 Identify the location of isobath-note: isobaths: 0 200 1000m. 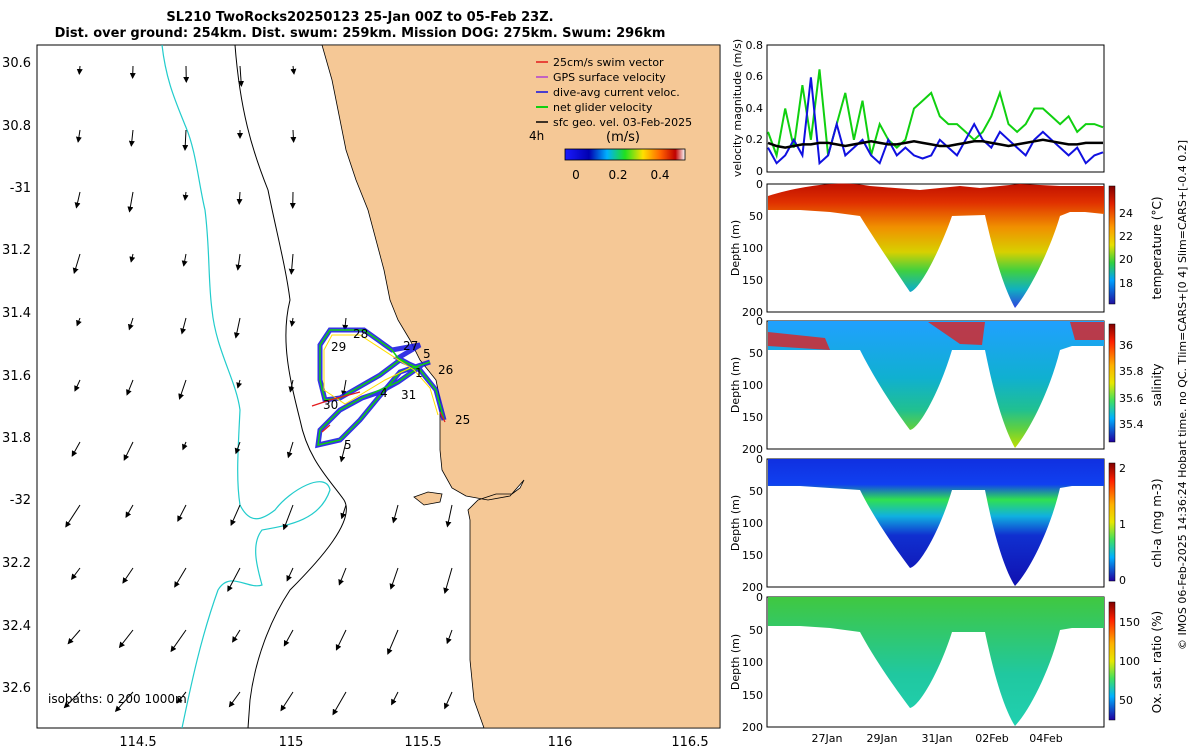
(117, 699).